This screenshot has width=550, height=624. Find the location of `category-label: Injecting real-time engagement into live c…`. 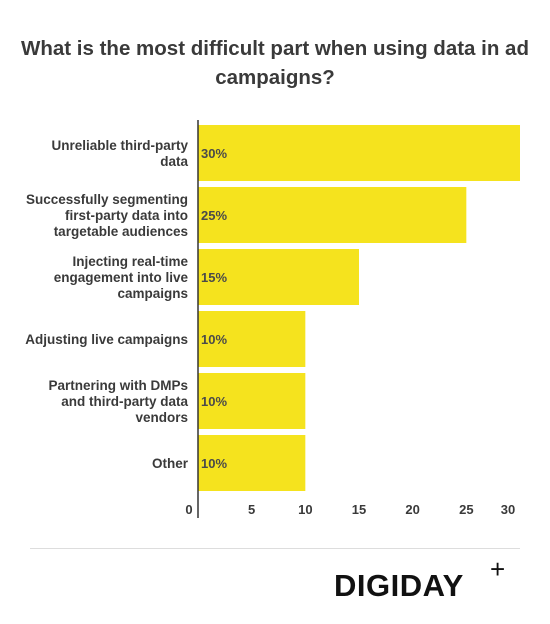

category-label: Injecting real-time engagement into live c… is located at coordinates (121, 277).